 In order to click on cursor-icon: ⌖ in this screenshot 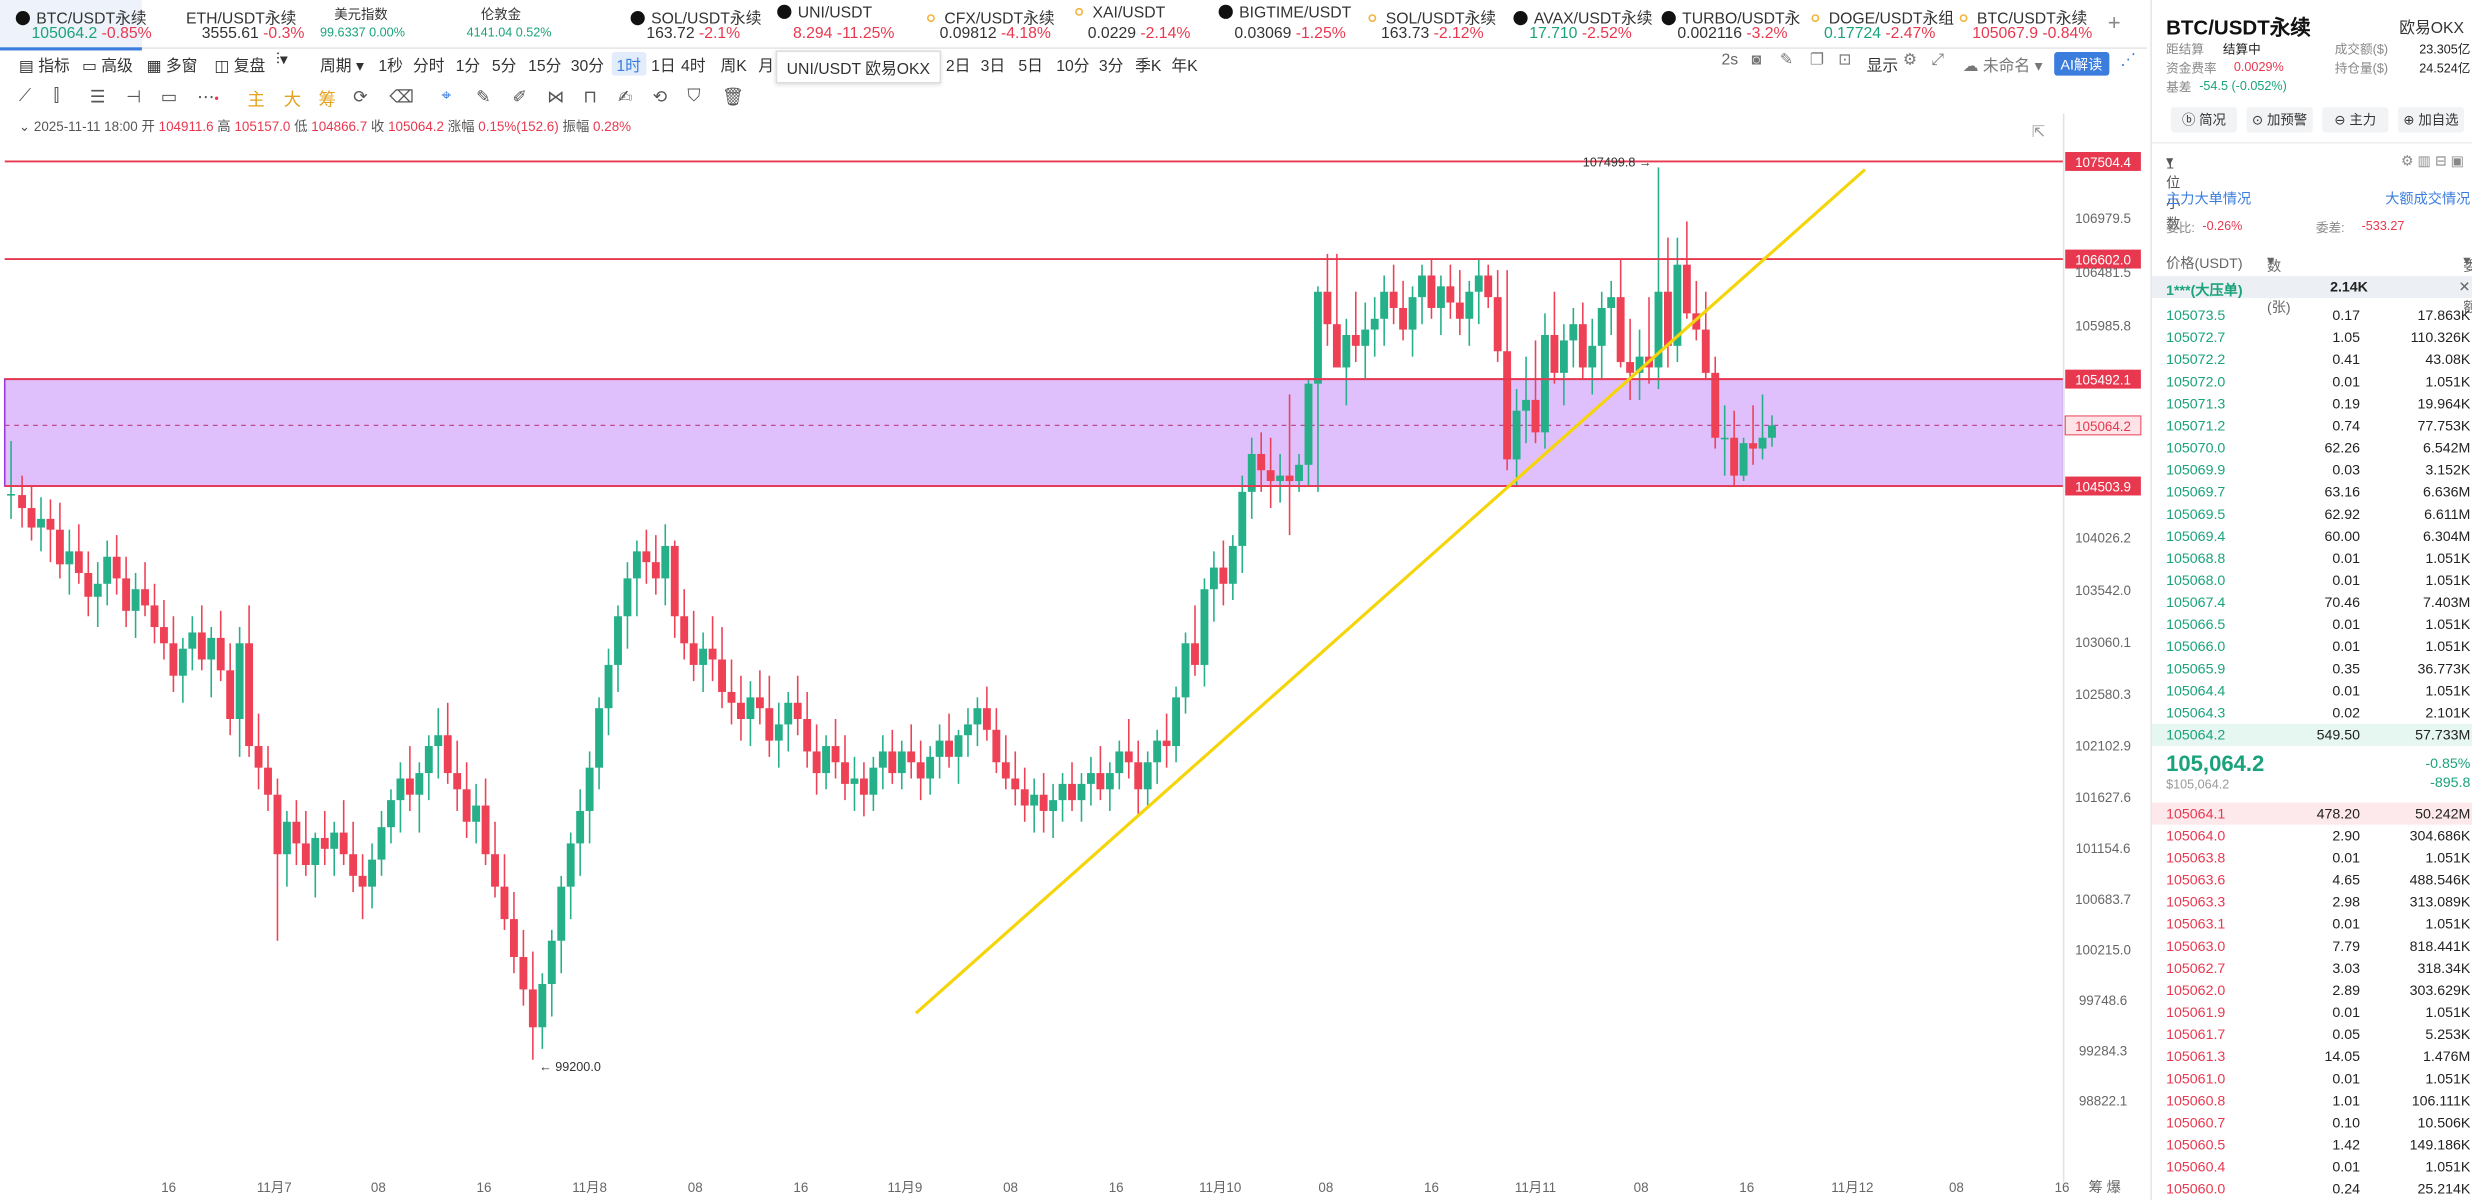, I will do `click(446, 96)`.